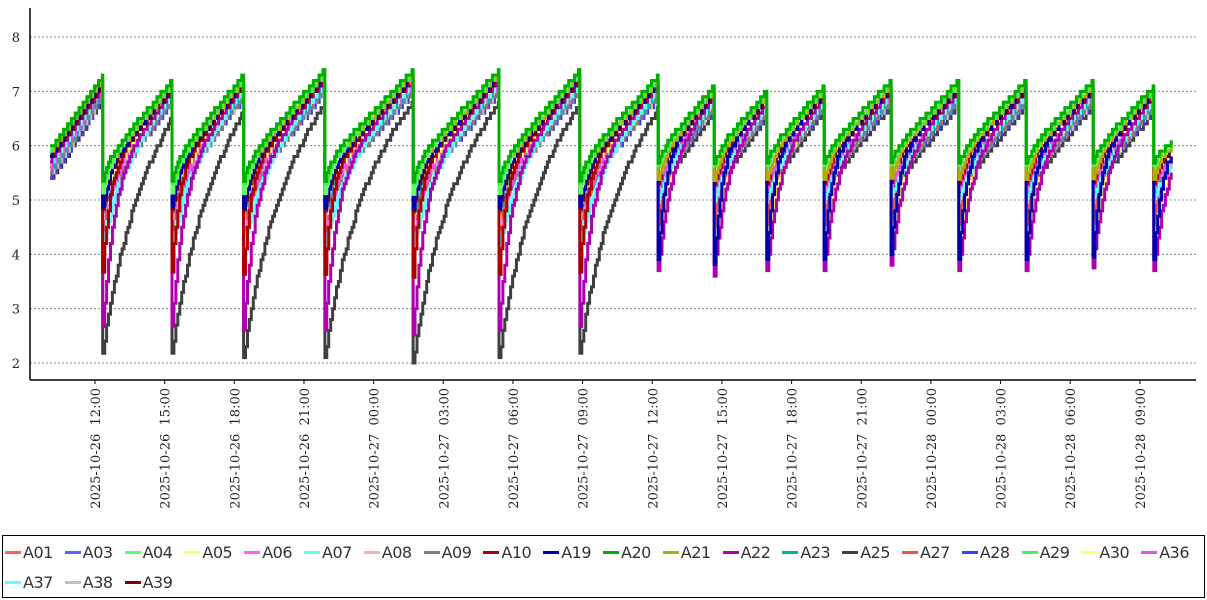  I want to click on y-tick-labels: 2 3 4 5 6 7 8, so click(16, 201).